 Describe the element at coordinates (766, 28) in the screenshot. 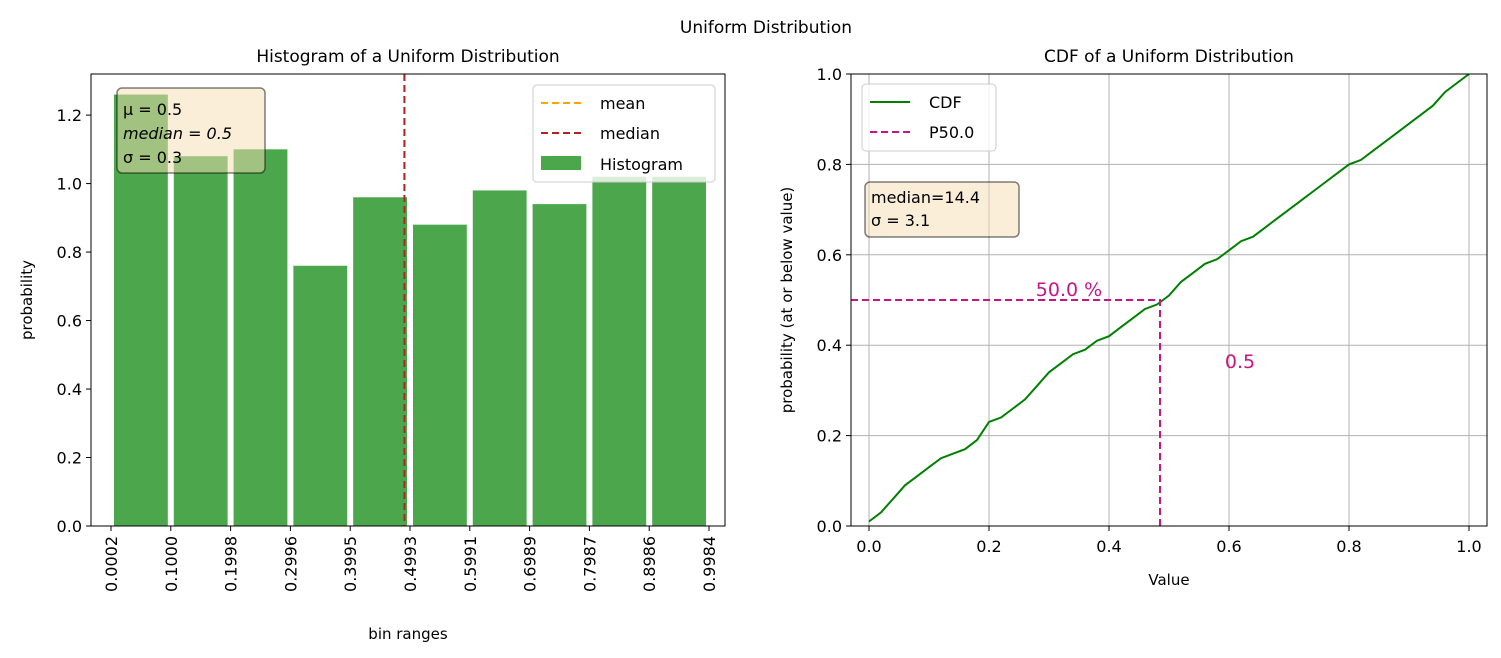

I see `figure-suptitle: Uniform Distribution` at that location.